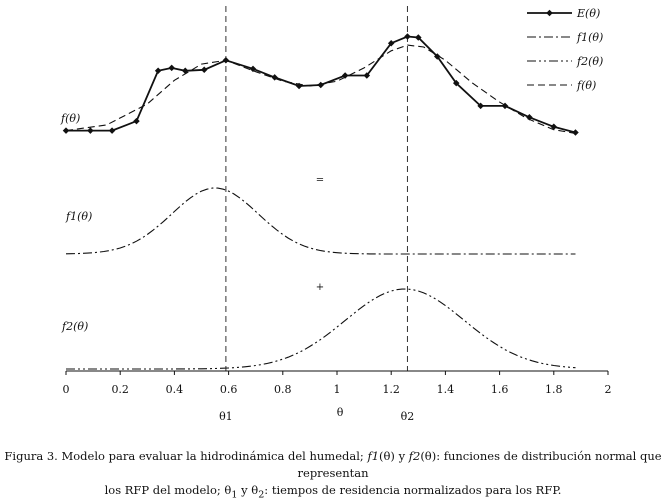 This screenshot has width=666, height=503. I want to click on legend-entry-2: f1(θ), so click(565, 37).